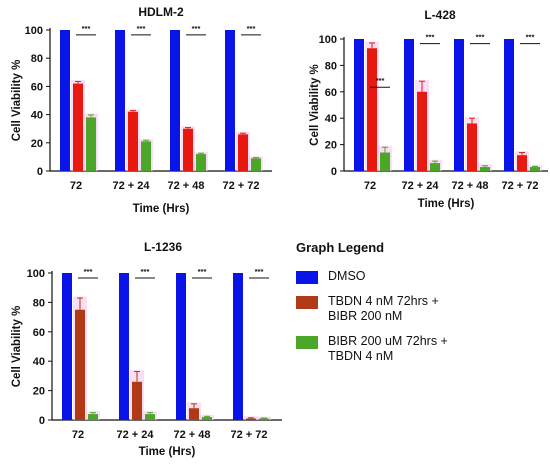 The image size is (550, 468). What do you see at coordinates (36, 274) in the screenshot?
I see `chart3-ytick-label: 100` at bounding box center [36, 274].